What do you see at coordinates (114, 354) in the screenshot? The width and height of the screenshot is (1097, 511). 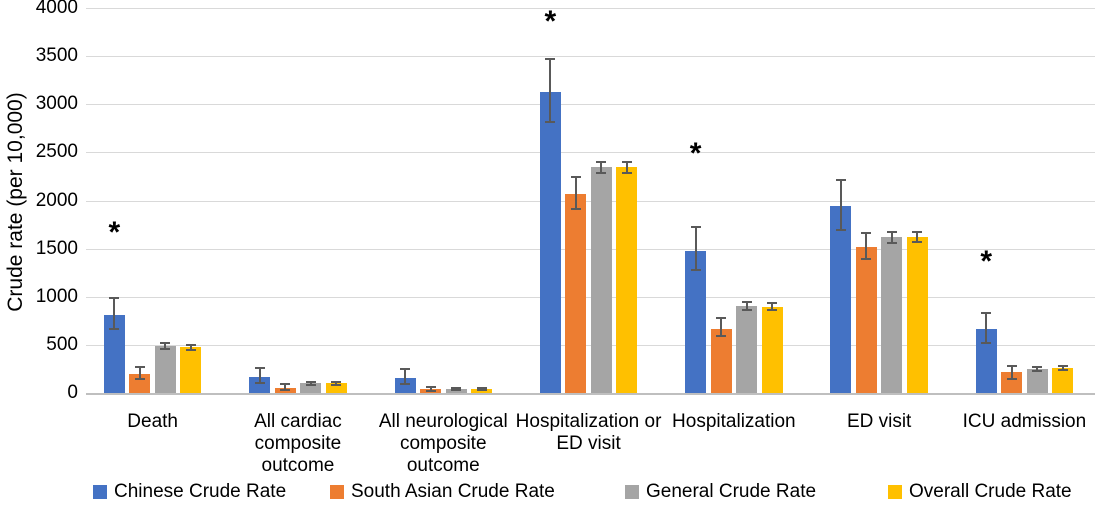 I see `bar-chinese-crude-rate-death` at bounding box center [114, 354].